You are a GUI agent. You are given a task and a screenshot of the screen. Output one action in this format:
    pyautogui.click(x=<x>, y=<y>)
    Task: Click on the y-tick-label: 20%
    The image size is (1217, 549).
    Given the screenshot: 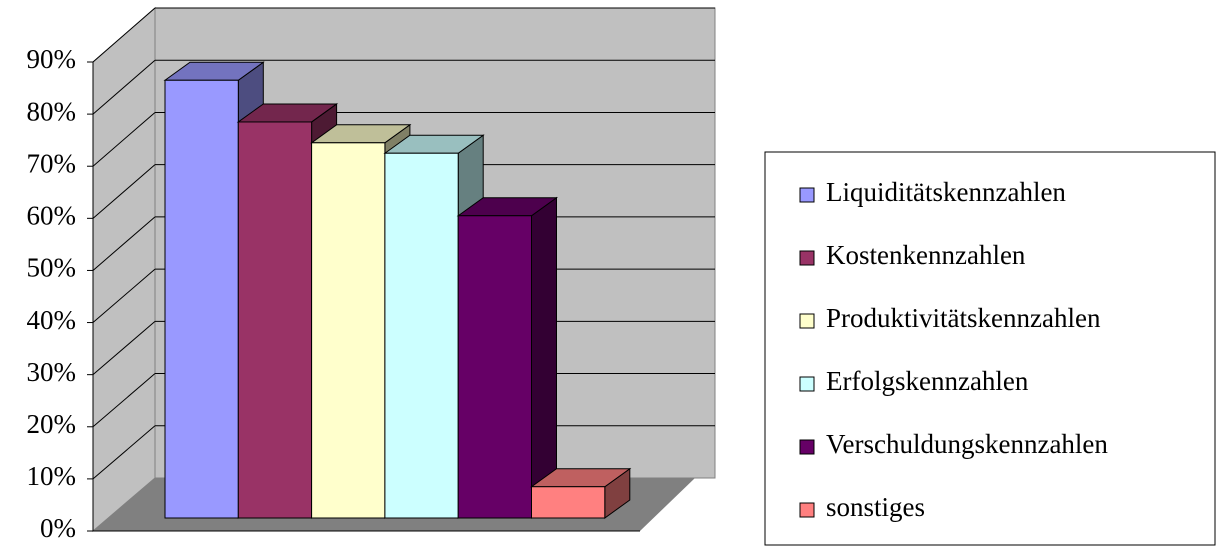 What is the action you would take?
    pyautogui.click(x=52, y=424)
    